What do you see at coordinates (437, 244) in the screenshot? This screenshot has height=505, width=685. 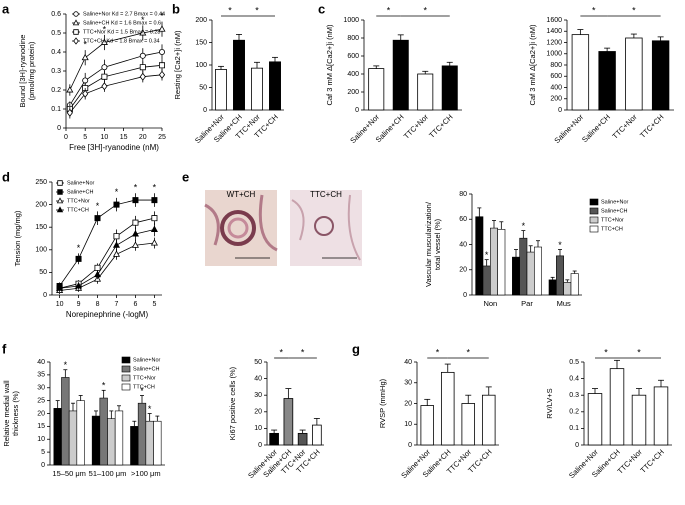 I see `y-axis-label: total vessel (%)` at bounding box center [437, 244].